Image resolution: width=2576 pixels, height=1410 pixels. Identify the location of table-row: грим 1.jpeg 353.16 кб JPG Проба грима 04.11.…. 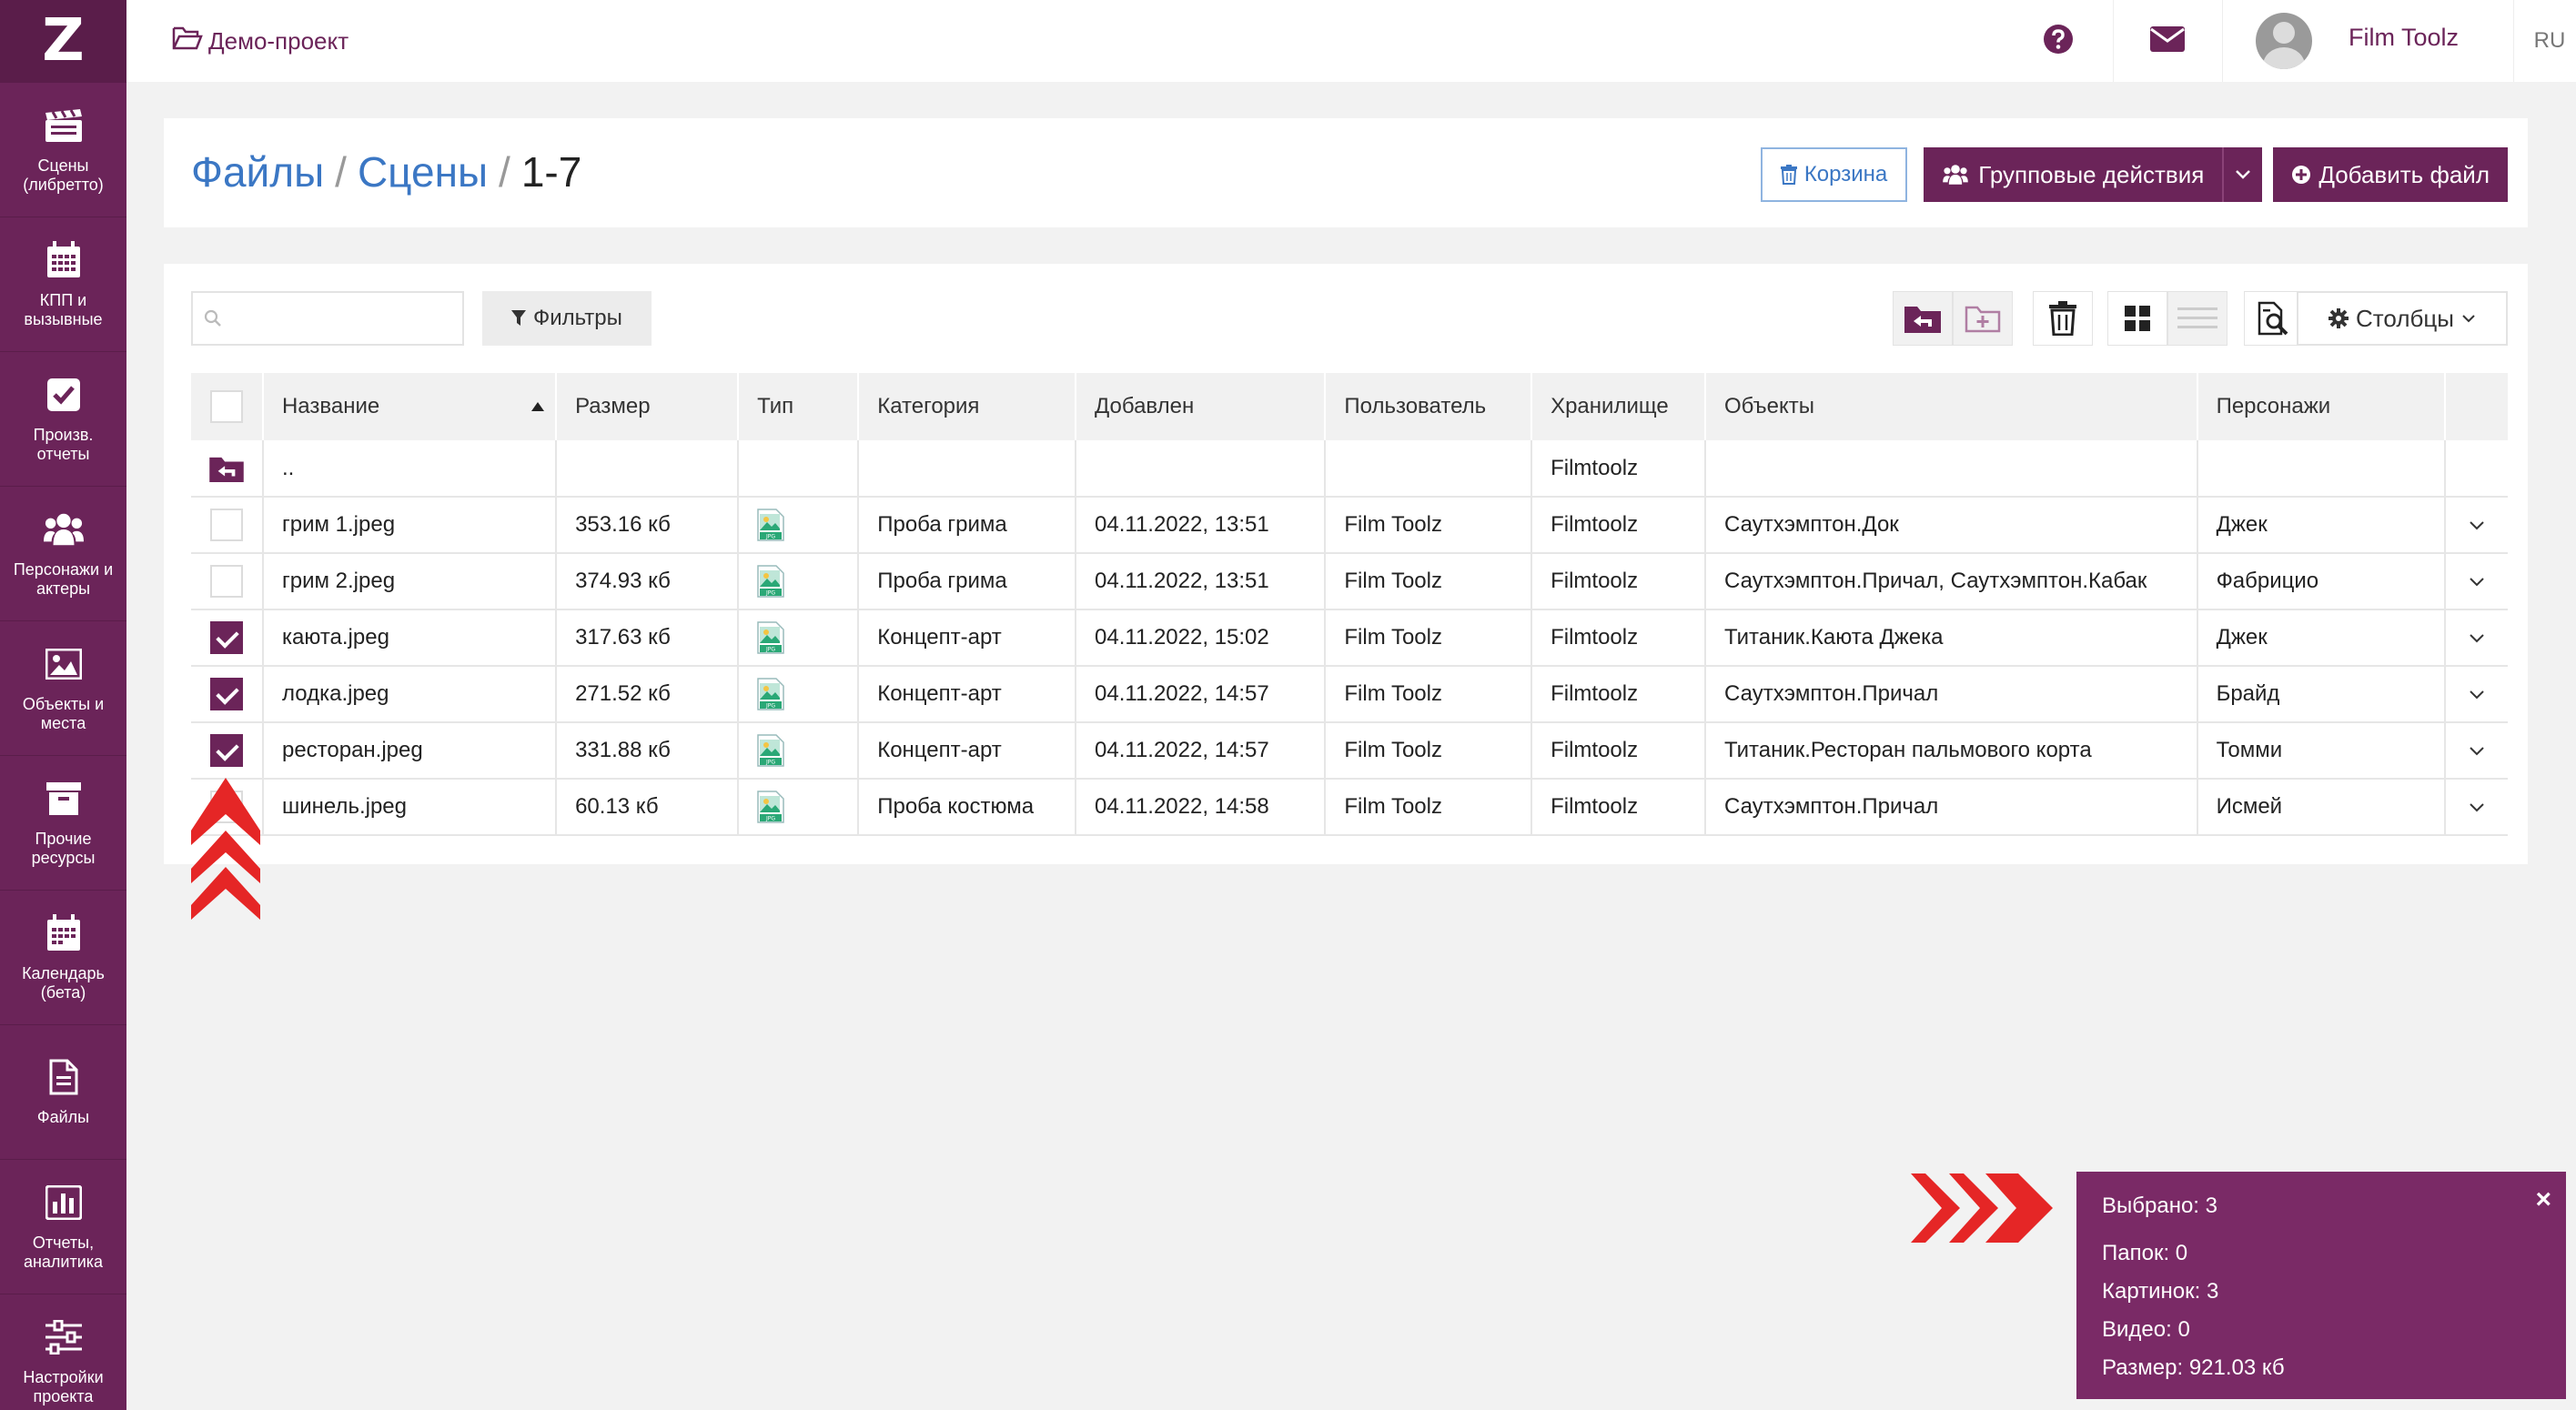
(1350, 525).